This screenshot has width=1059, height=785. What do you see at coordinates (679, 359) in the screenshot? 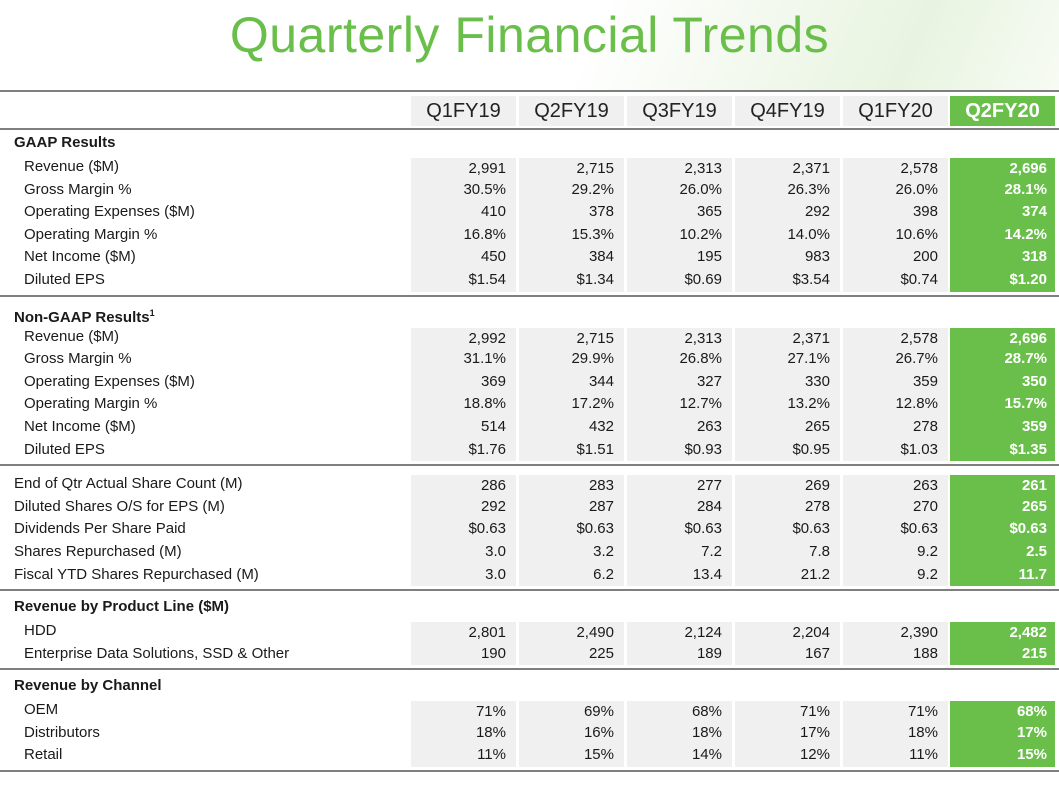
I see `value-cell: 26.8%` at bounding box center [679, 359].